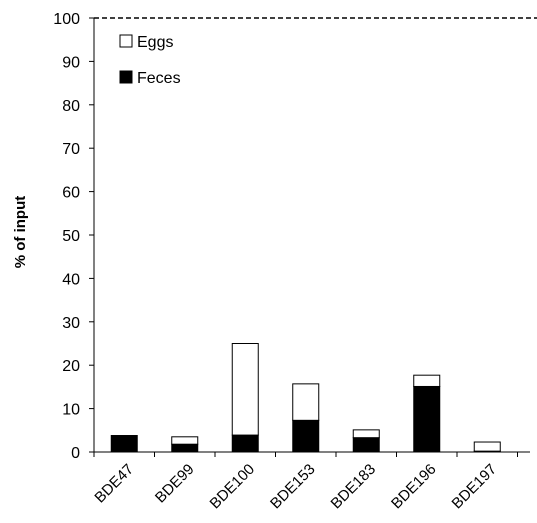 The width and height of the screenshot is (537, 523). I want to click on legend: Eggs Feces, so click(150, 60).